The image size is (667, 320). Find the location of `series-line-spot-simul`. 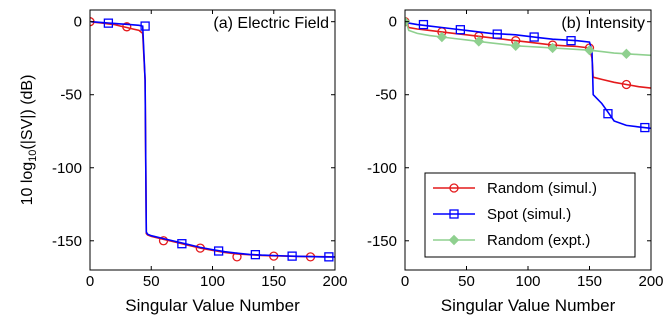

series-line-spot-simul is located at coordinates (528, 75).